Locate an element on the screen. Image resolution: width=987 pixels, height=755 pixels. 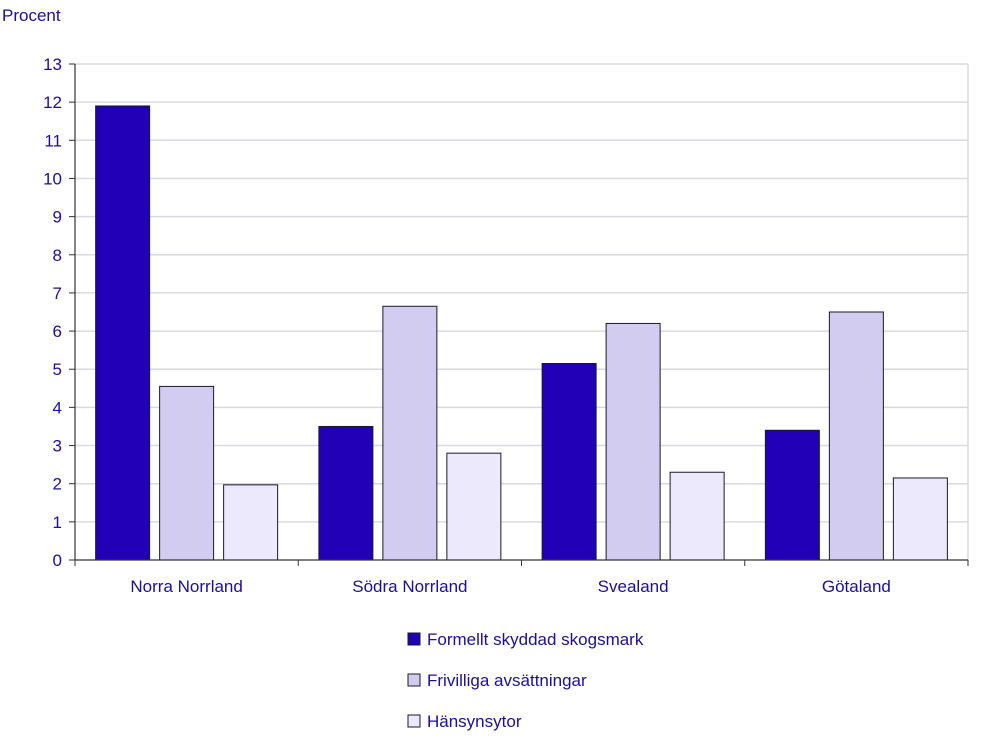
legend-label: Frivilliga avsättningar is located at coordinates (507, 680).